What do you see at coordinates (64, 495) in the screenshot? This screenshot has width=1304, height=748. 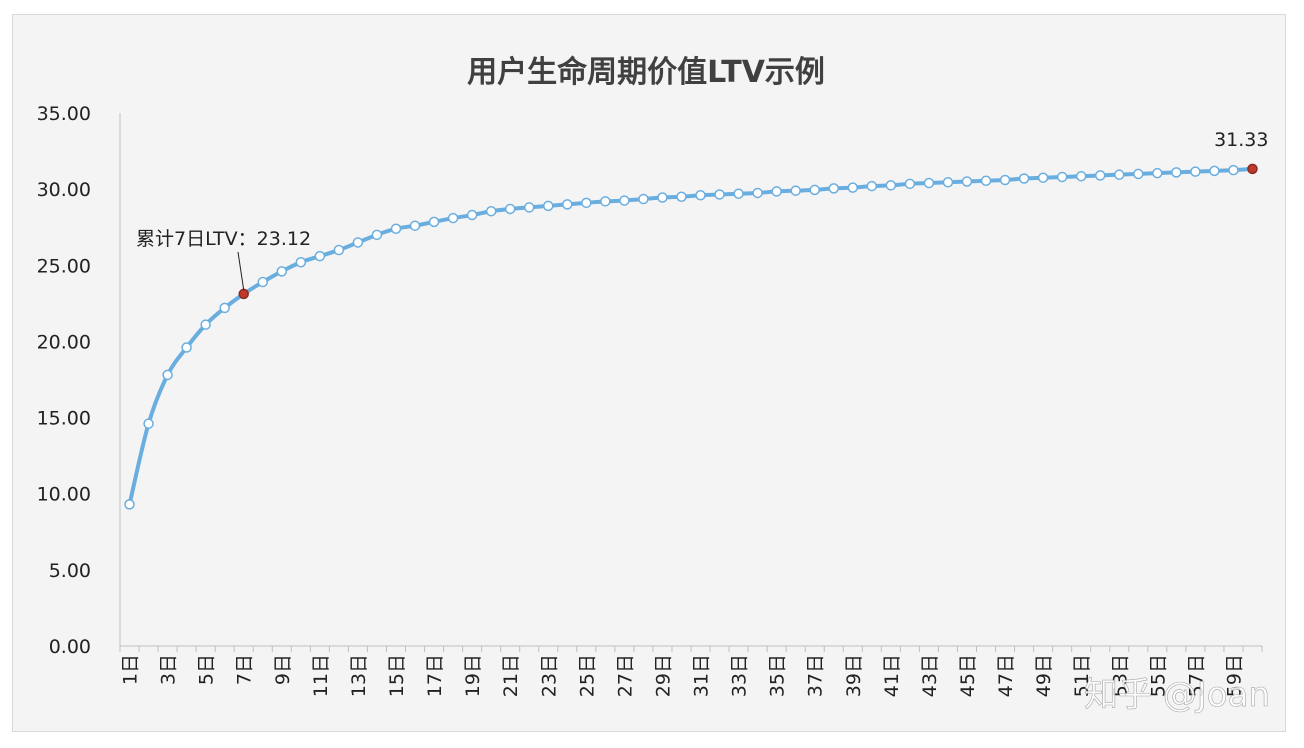 I see `y-tick-label: 10.00` at bounding box center [64, 495].